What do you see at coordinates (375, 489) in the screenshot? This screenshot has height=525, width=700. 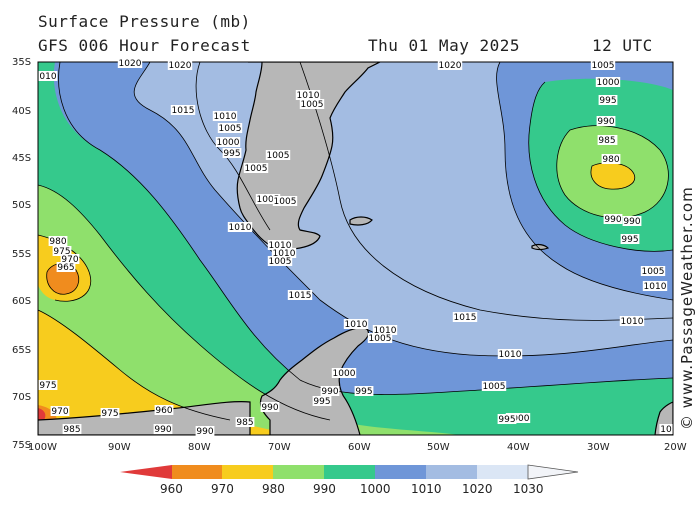 I see `legend-label: 1000` at bounding box center [375, 489].